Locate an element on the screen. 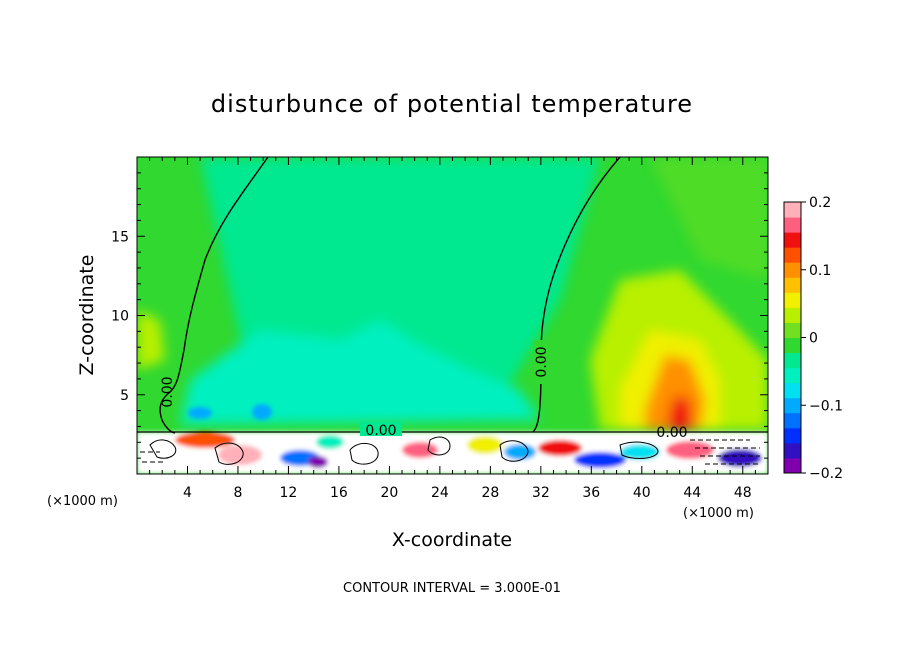  x-tick-label: 4 is located at coordinates (187, 493).